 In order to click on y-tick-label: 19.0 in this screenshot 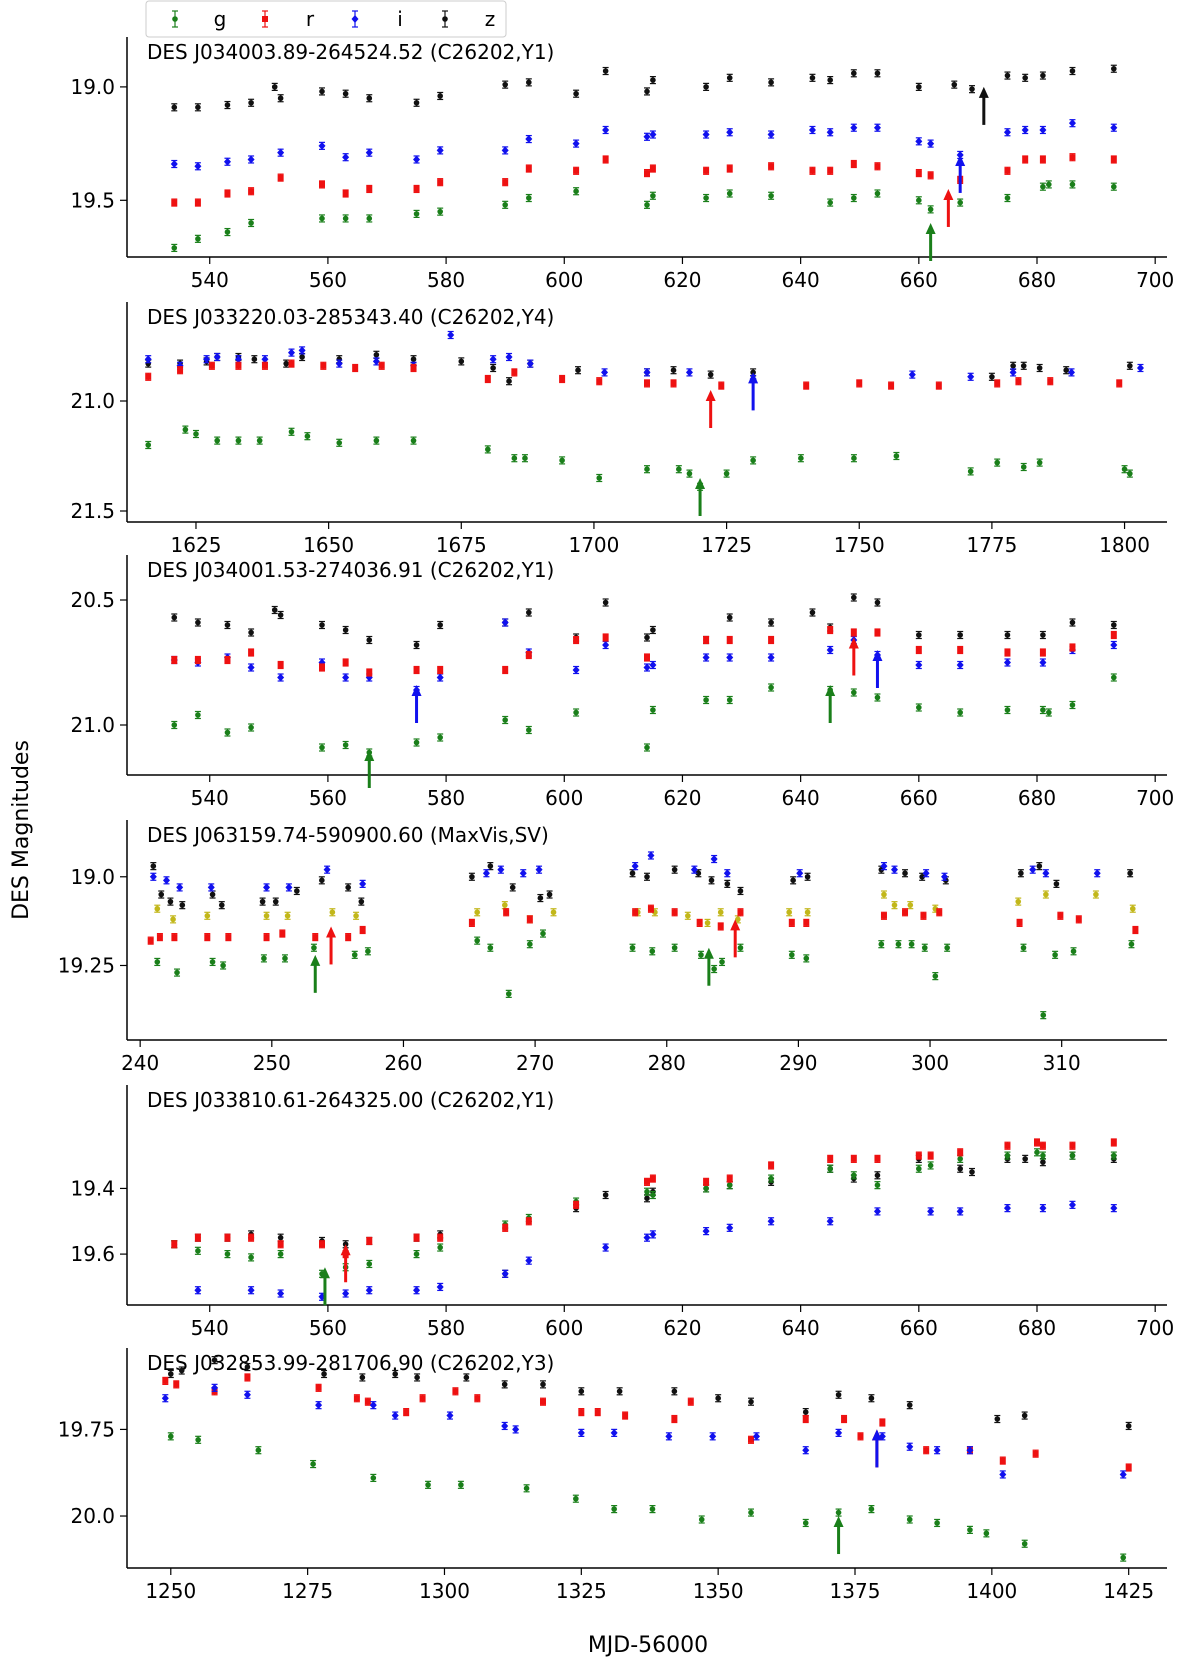, I will do `click(92, 87)`.